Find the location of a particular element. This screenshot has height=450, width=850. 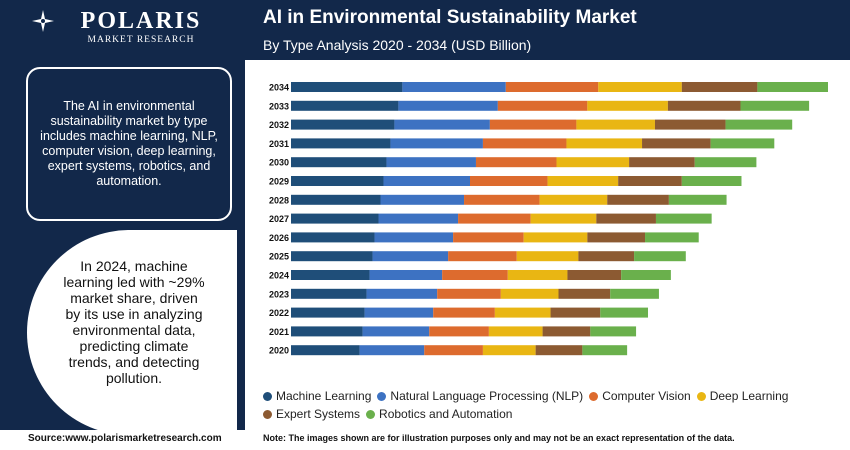

legend-item: Deep Learning is located at coordinates (742, 396).